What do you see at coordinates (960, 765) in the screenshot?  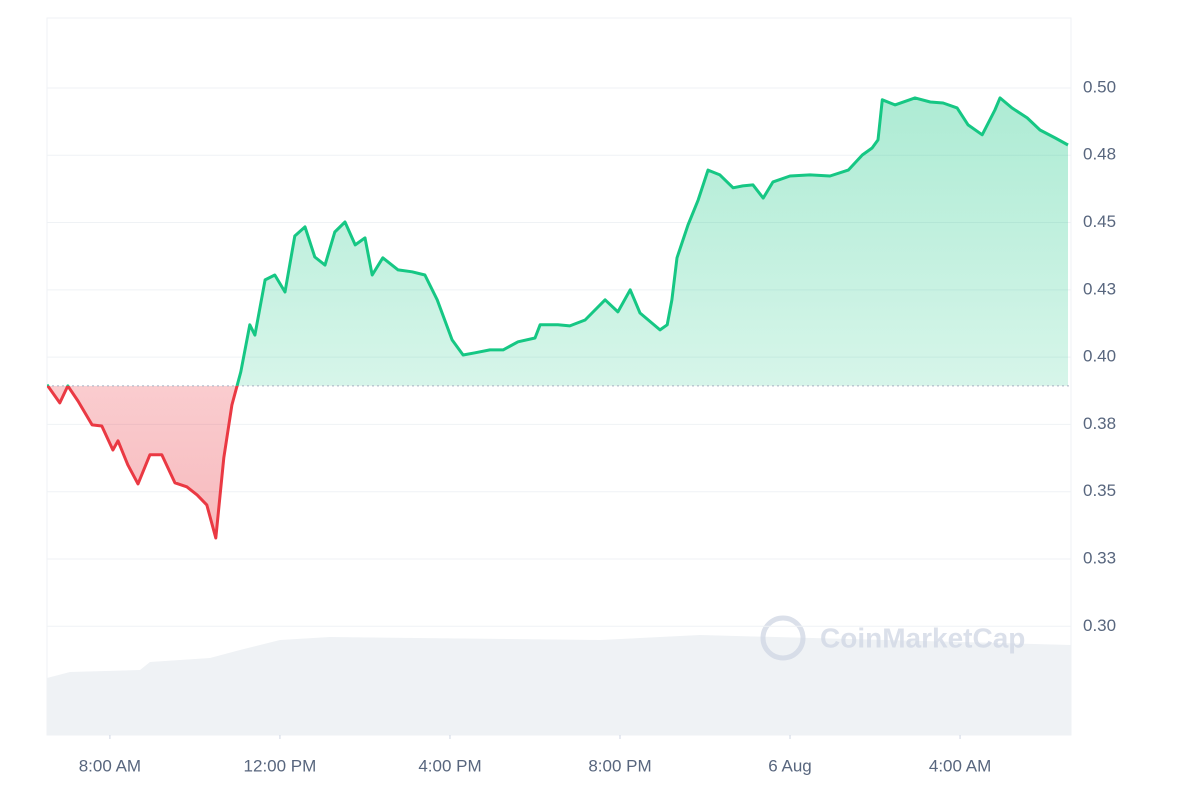 I see `x-tick-label: 4:00 AM` at bounding box center [960, 765].